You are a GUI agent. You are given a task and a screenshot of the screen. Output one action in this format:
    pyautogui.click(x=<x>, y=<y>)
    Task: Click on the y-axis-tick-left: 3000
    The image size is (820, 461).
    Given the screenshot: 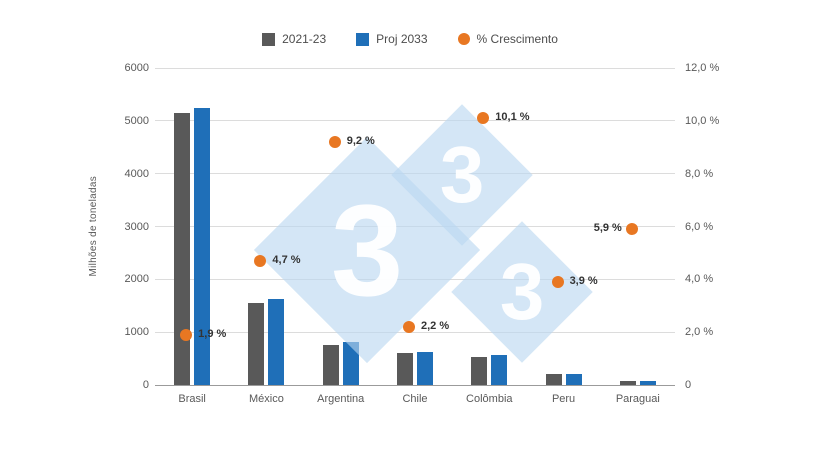 What is the action you would take?
    pyautogui.click(x=136, y=226)
    